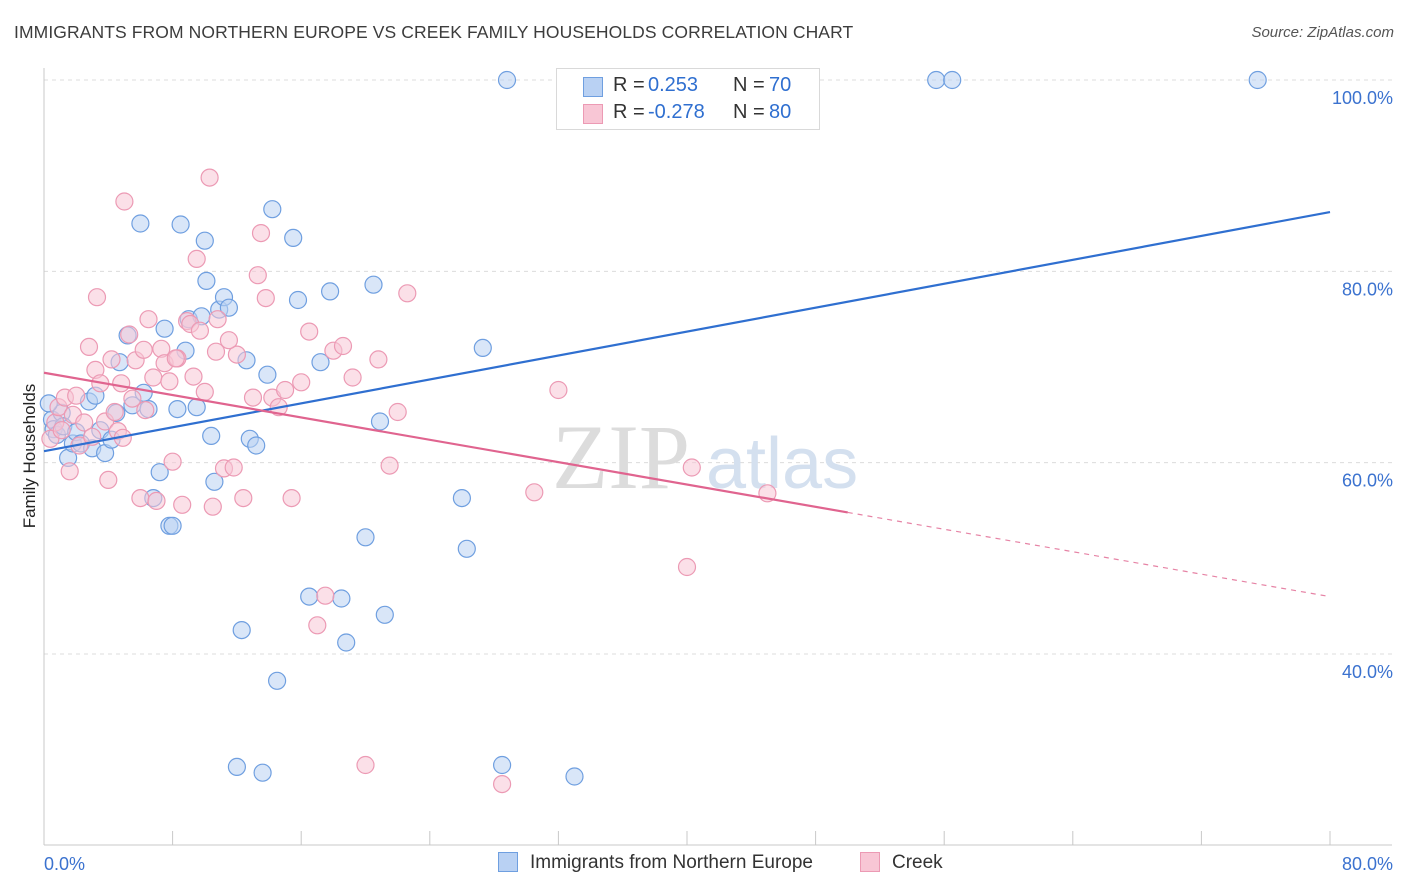 The height and width of the screenshot is (892, 1406). What do you see at coordinates (1362, 98) in the screenshot?
I see `y-tick-label: 100.0%` at bounding box center [1362, 98].